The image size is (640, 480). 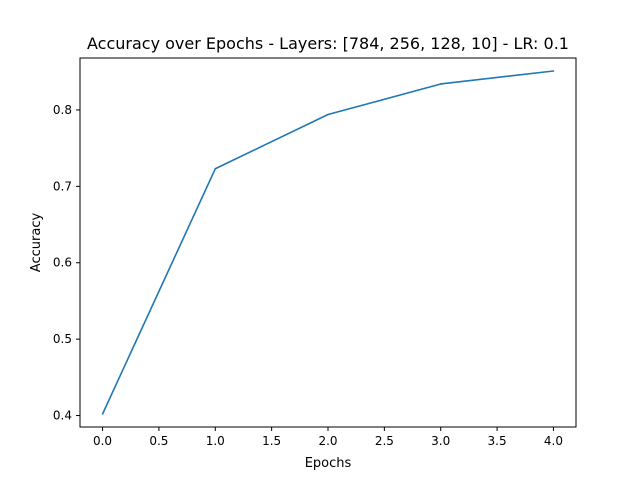 What do you see at coordinates (328, 463) in the screenshot?
I see `x-axis-label: Epochs` at bounding box center [328, 463].